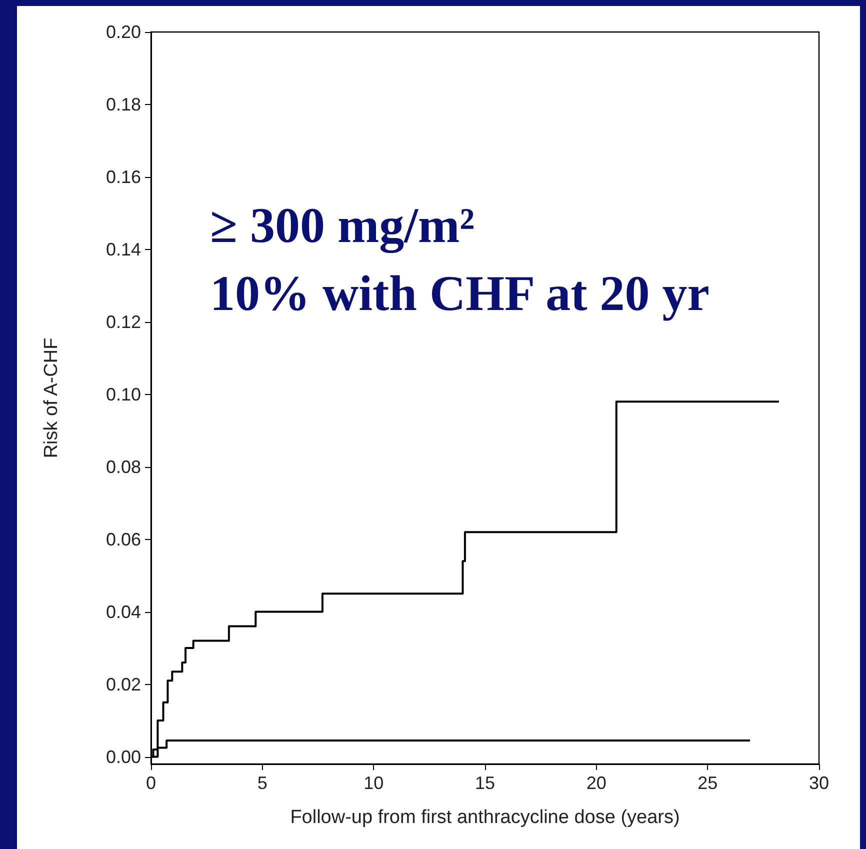 The width and height of the screenshot is (866, 849). Describe the element at coordinates (123, 249) in the screenshot. I see `y-tick-label: 0.14` at that location.